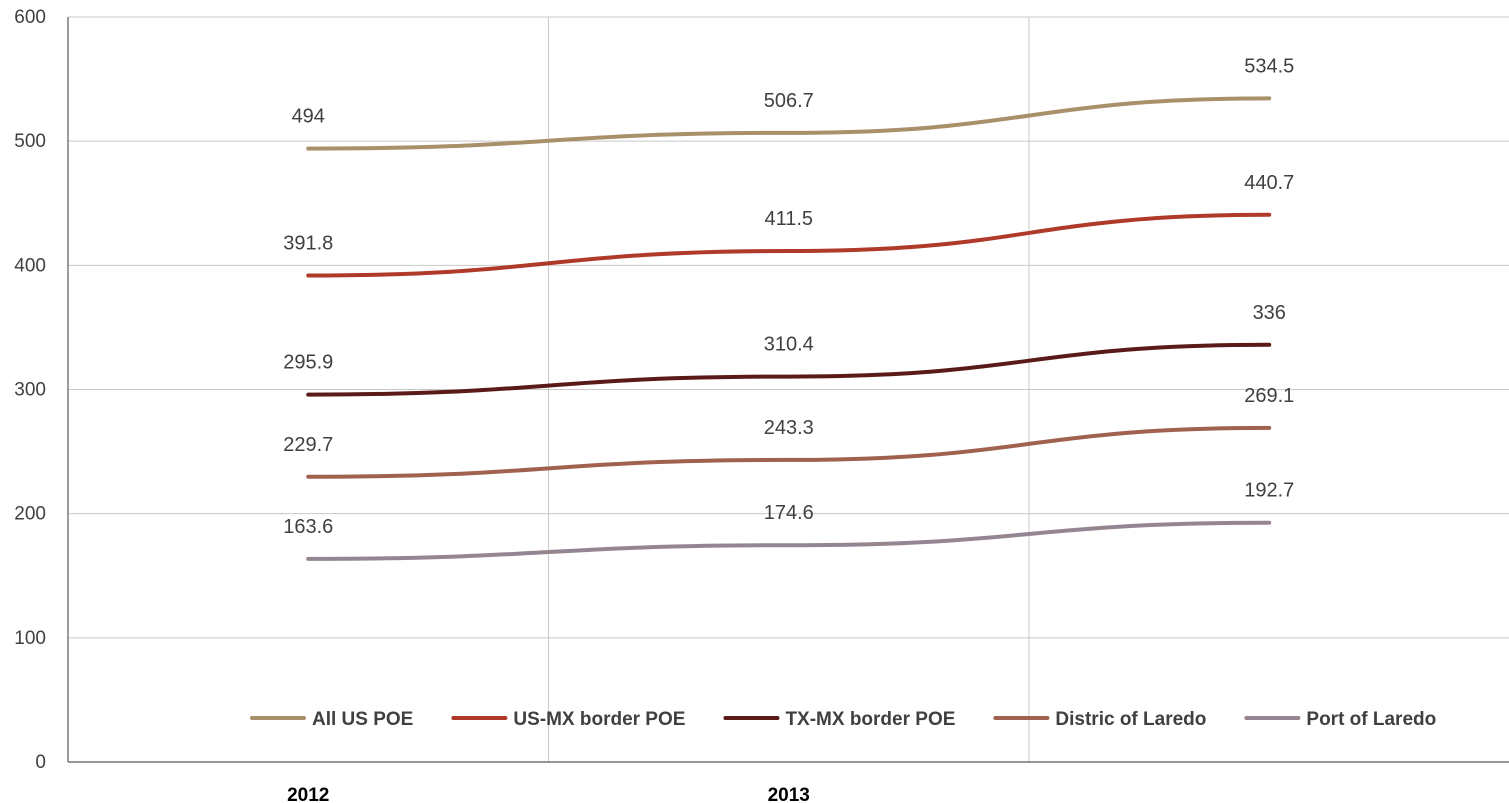  What do you see at coordinates (789, 345) in the screenshot?
I see `data-label: 310.4` at bounding box center [789, 345].